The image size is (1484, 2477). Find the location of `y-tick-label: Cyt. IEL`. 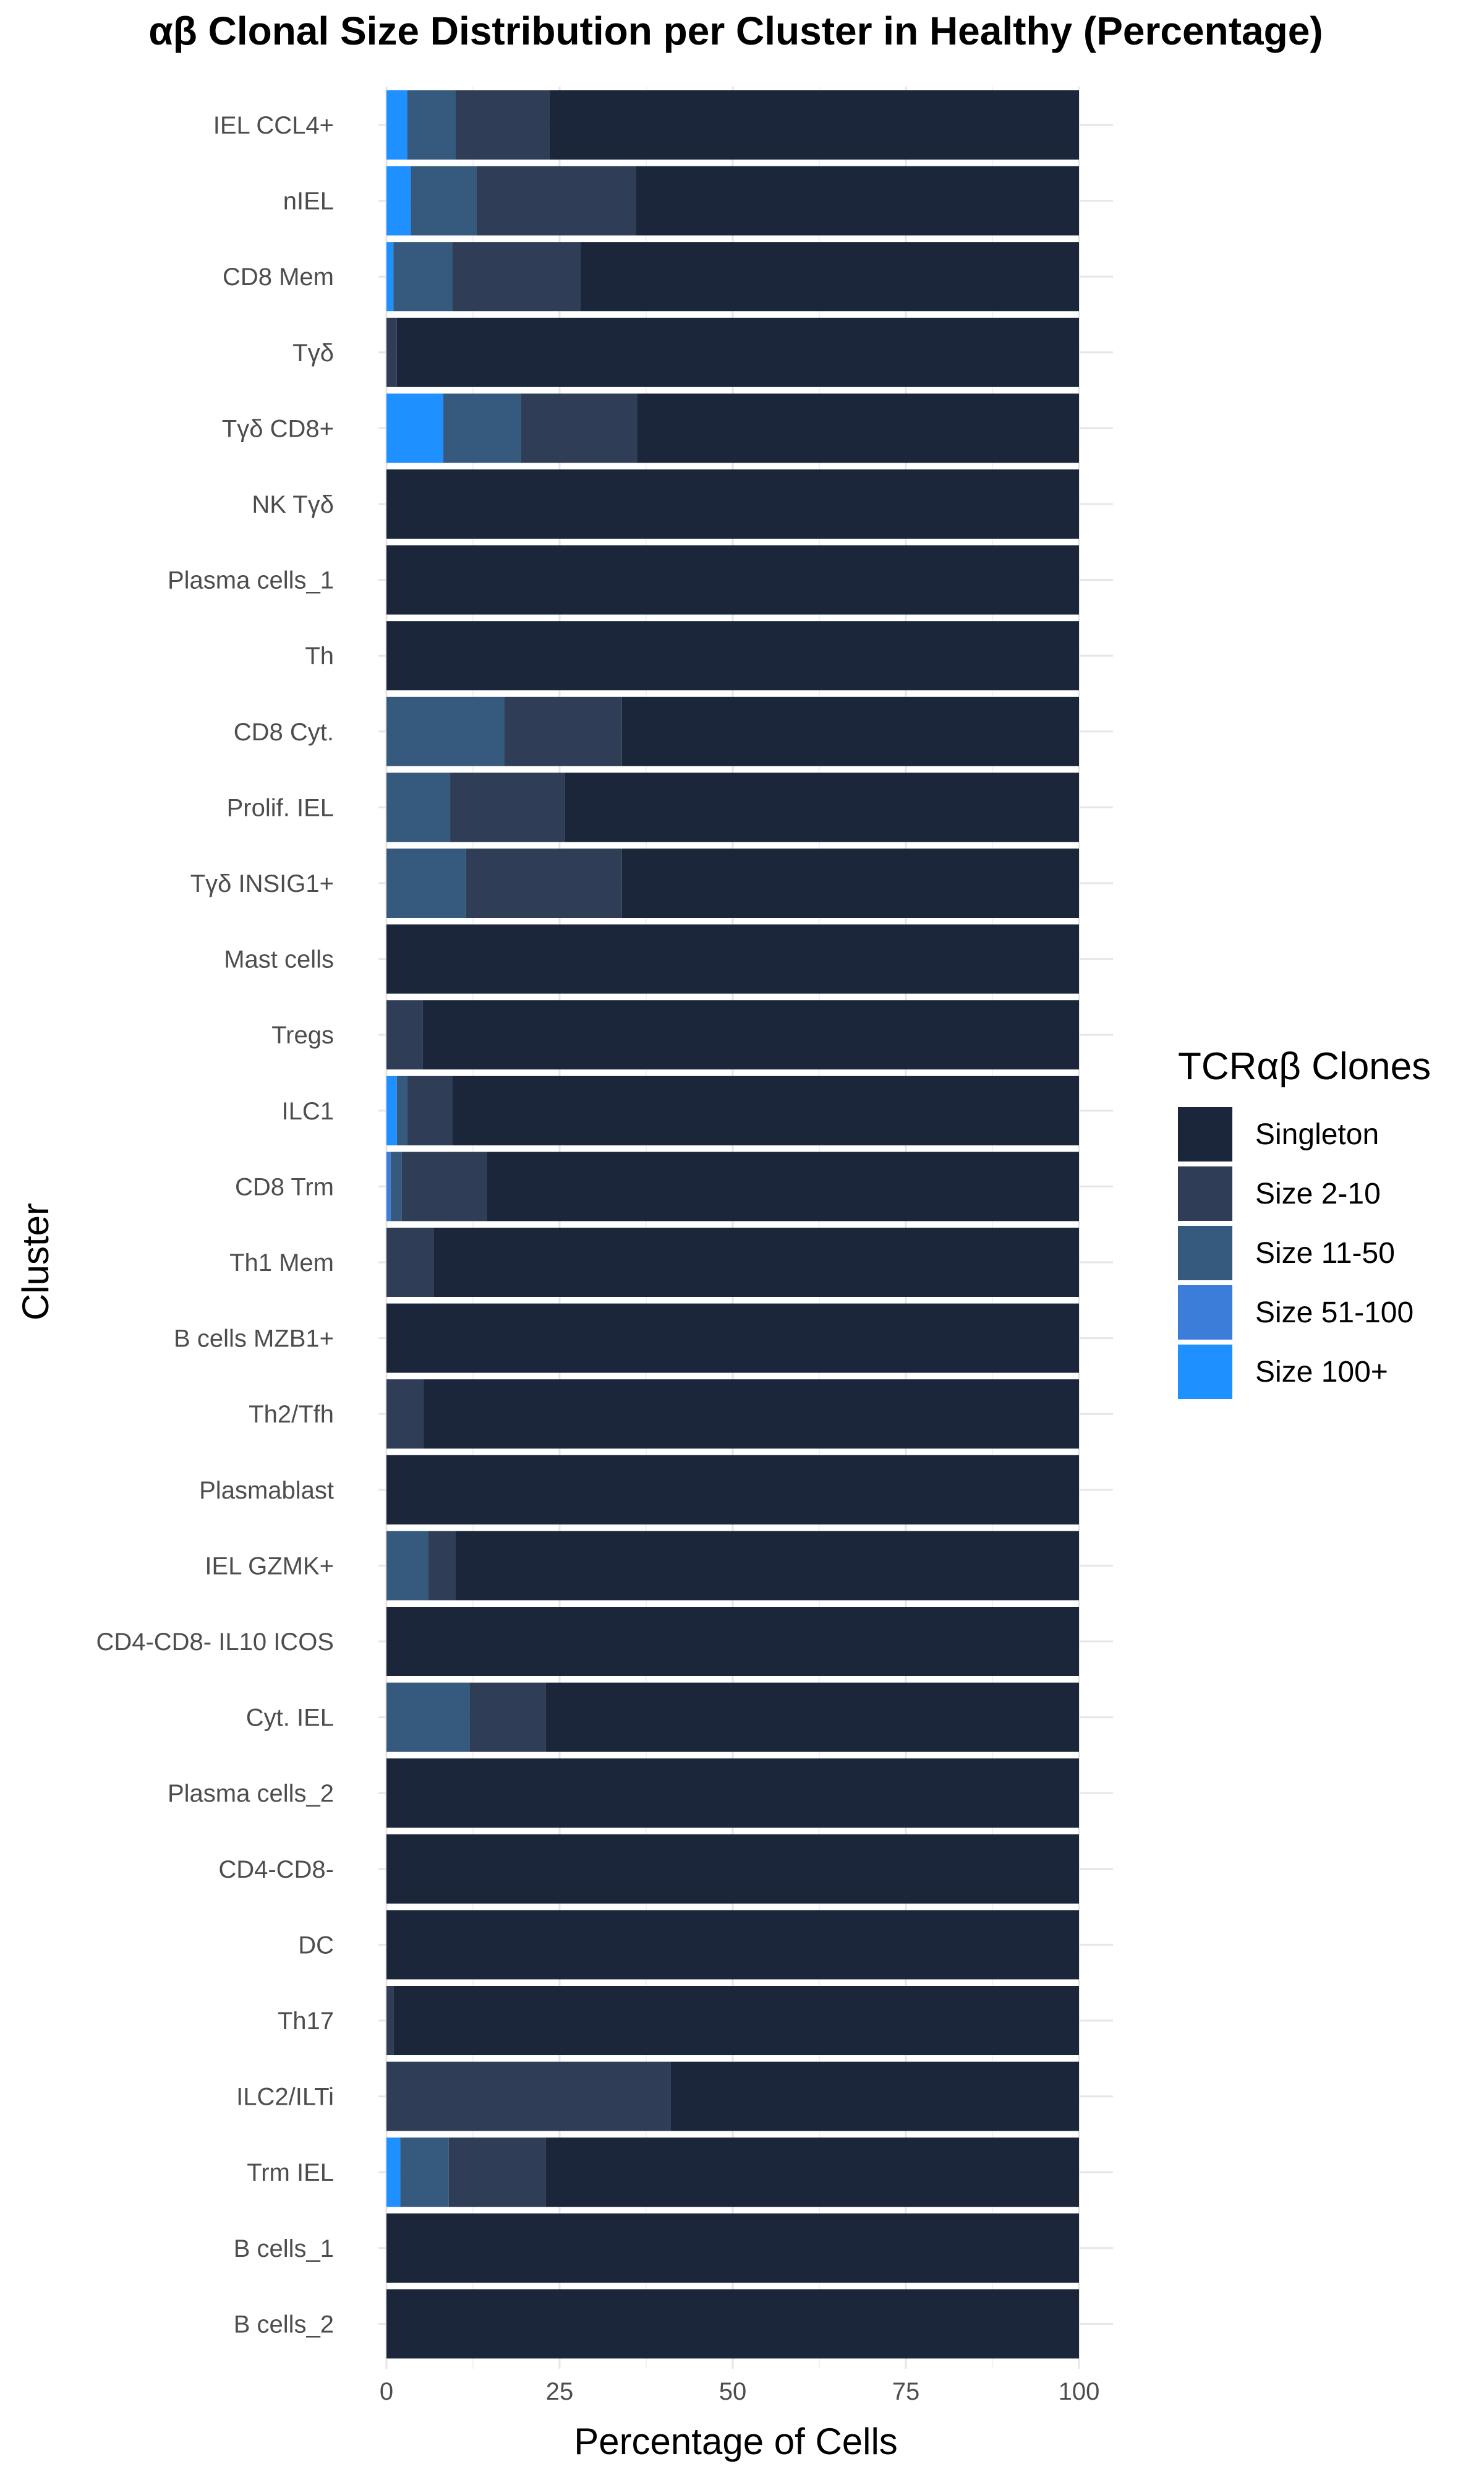

y-tick-label: Cyt. IEL is located at coordinates (290, 1718).